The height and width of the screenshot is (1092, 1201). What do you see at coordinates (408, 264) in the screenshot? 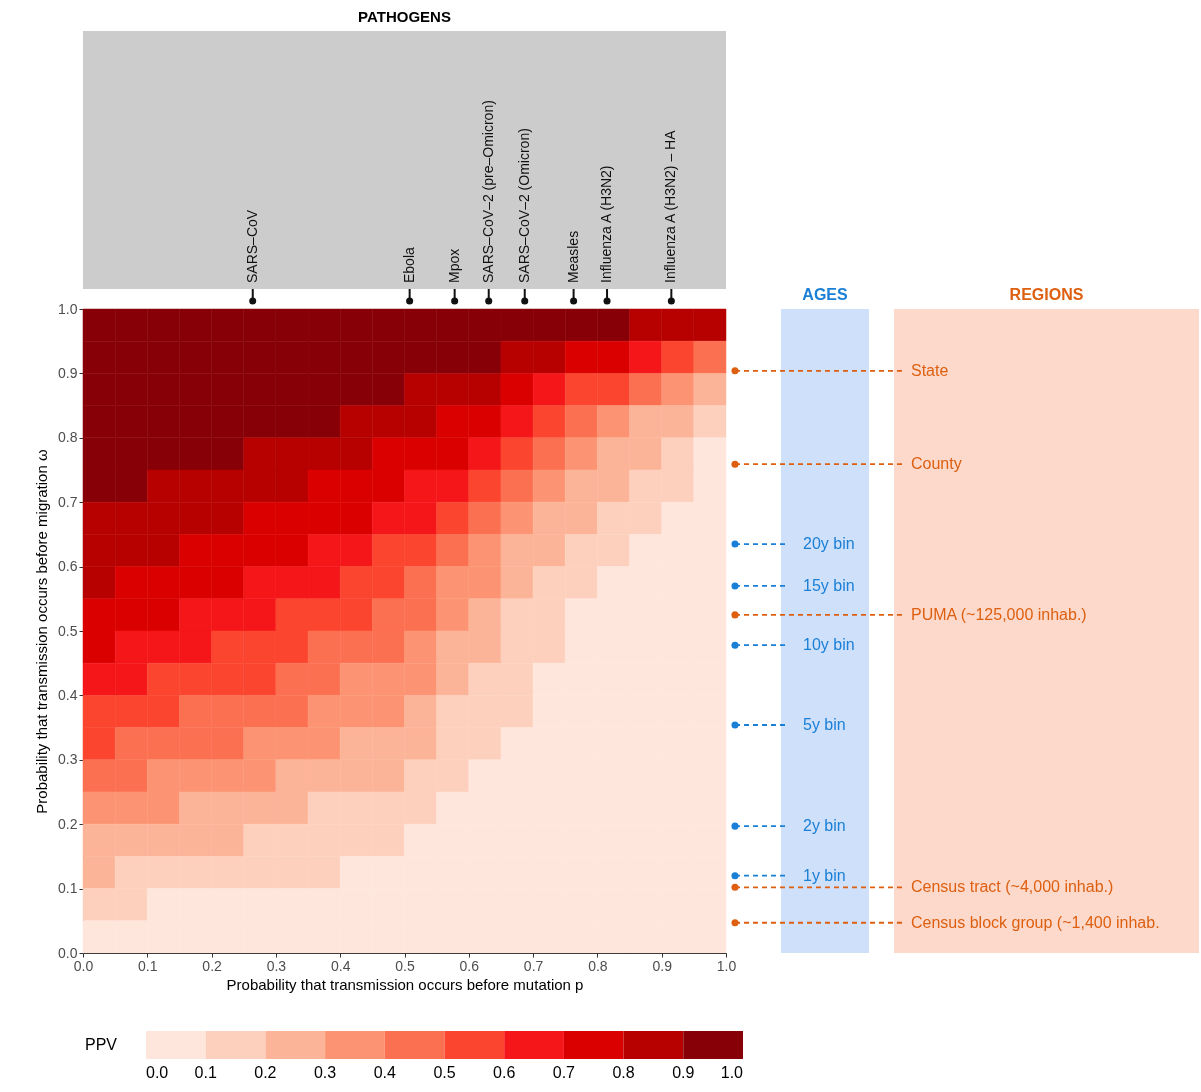
I see `ref-line-label: Ebola` at bounding box center [408, 264].